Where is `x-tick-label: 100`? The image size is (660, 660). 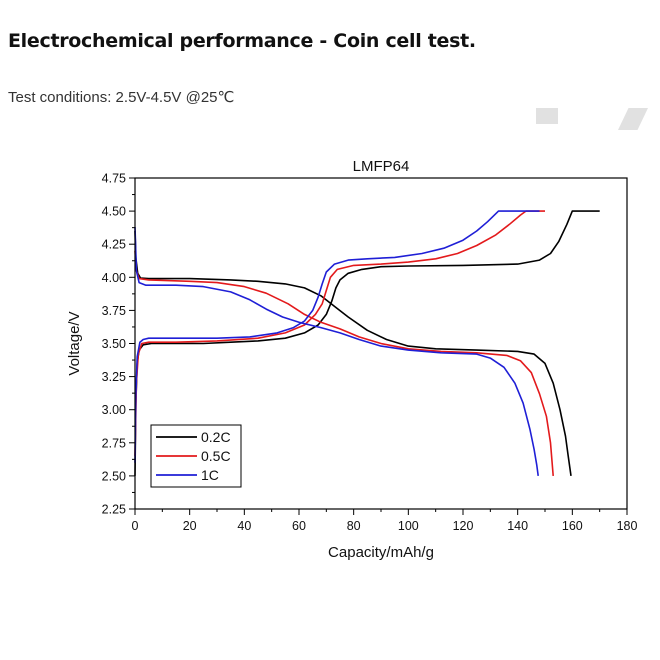 x-tick-label: 100 is located at coordinates (408, 526).